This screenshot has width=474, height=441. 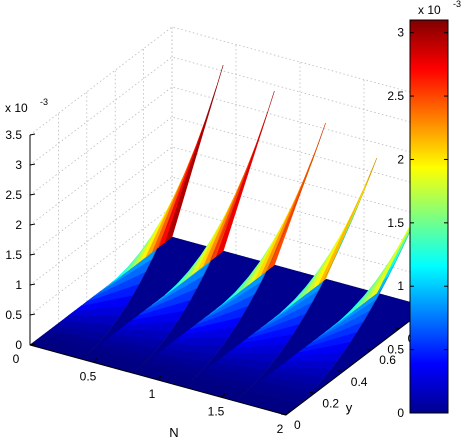 What do you see at coordinates (152, 394) in the screenshot?
I see `x-tick-label: 1` at bounding box center [152, 394].